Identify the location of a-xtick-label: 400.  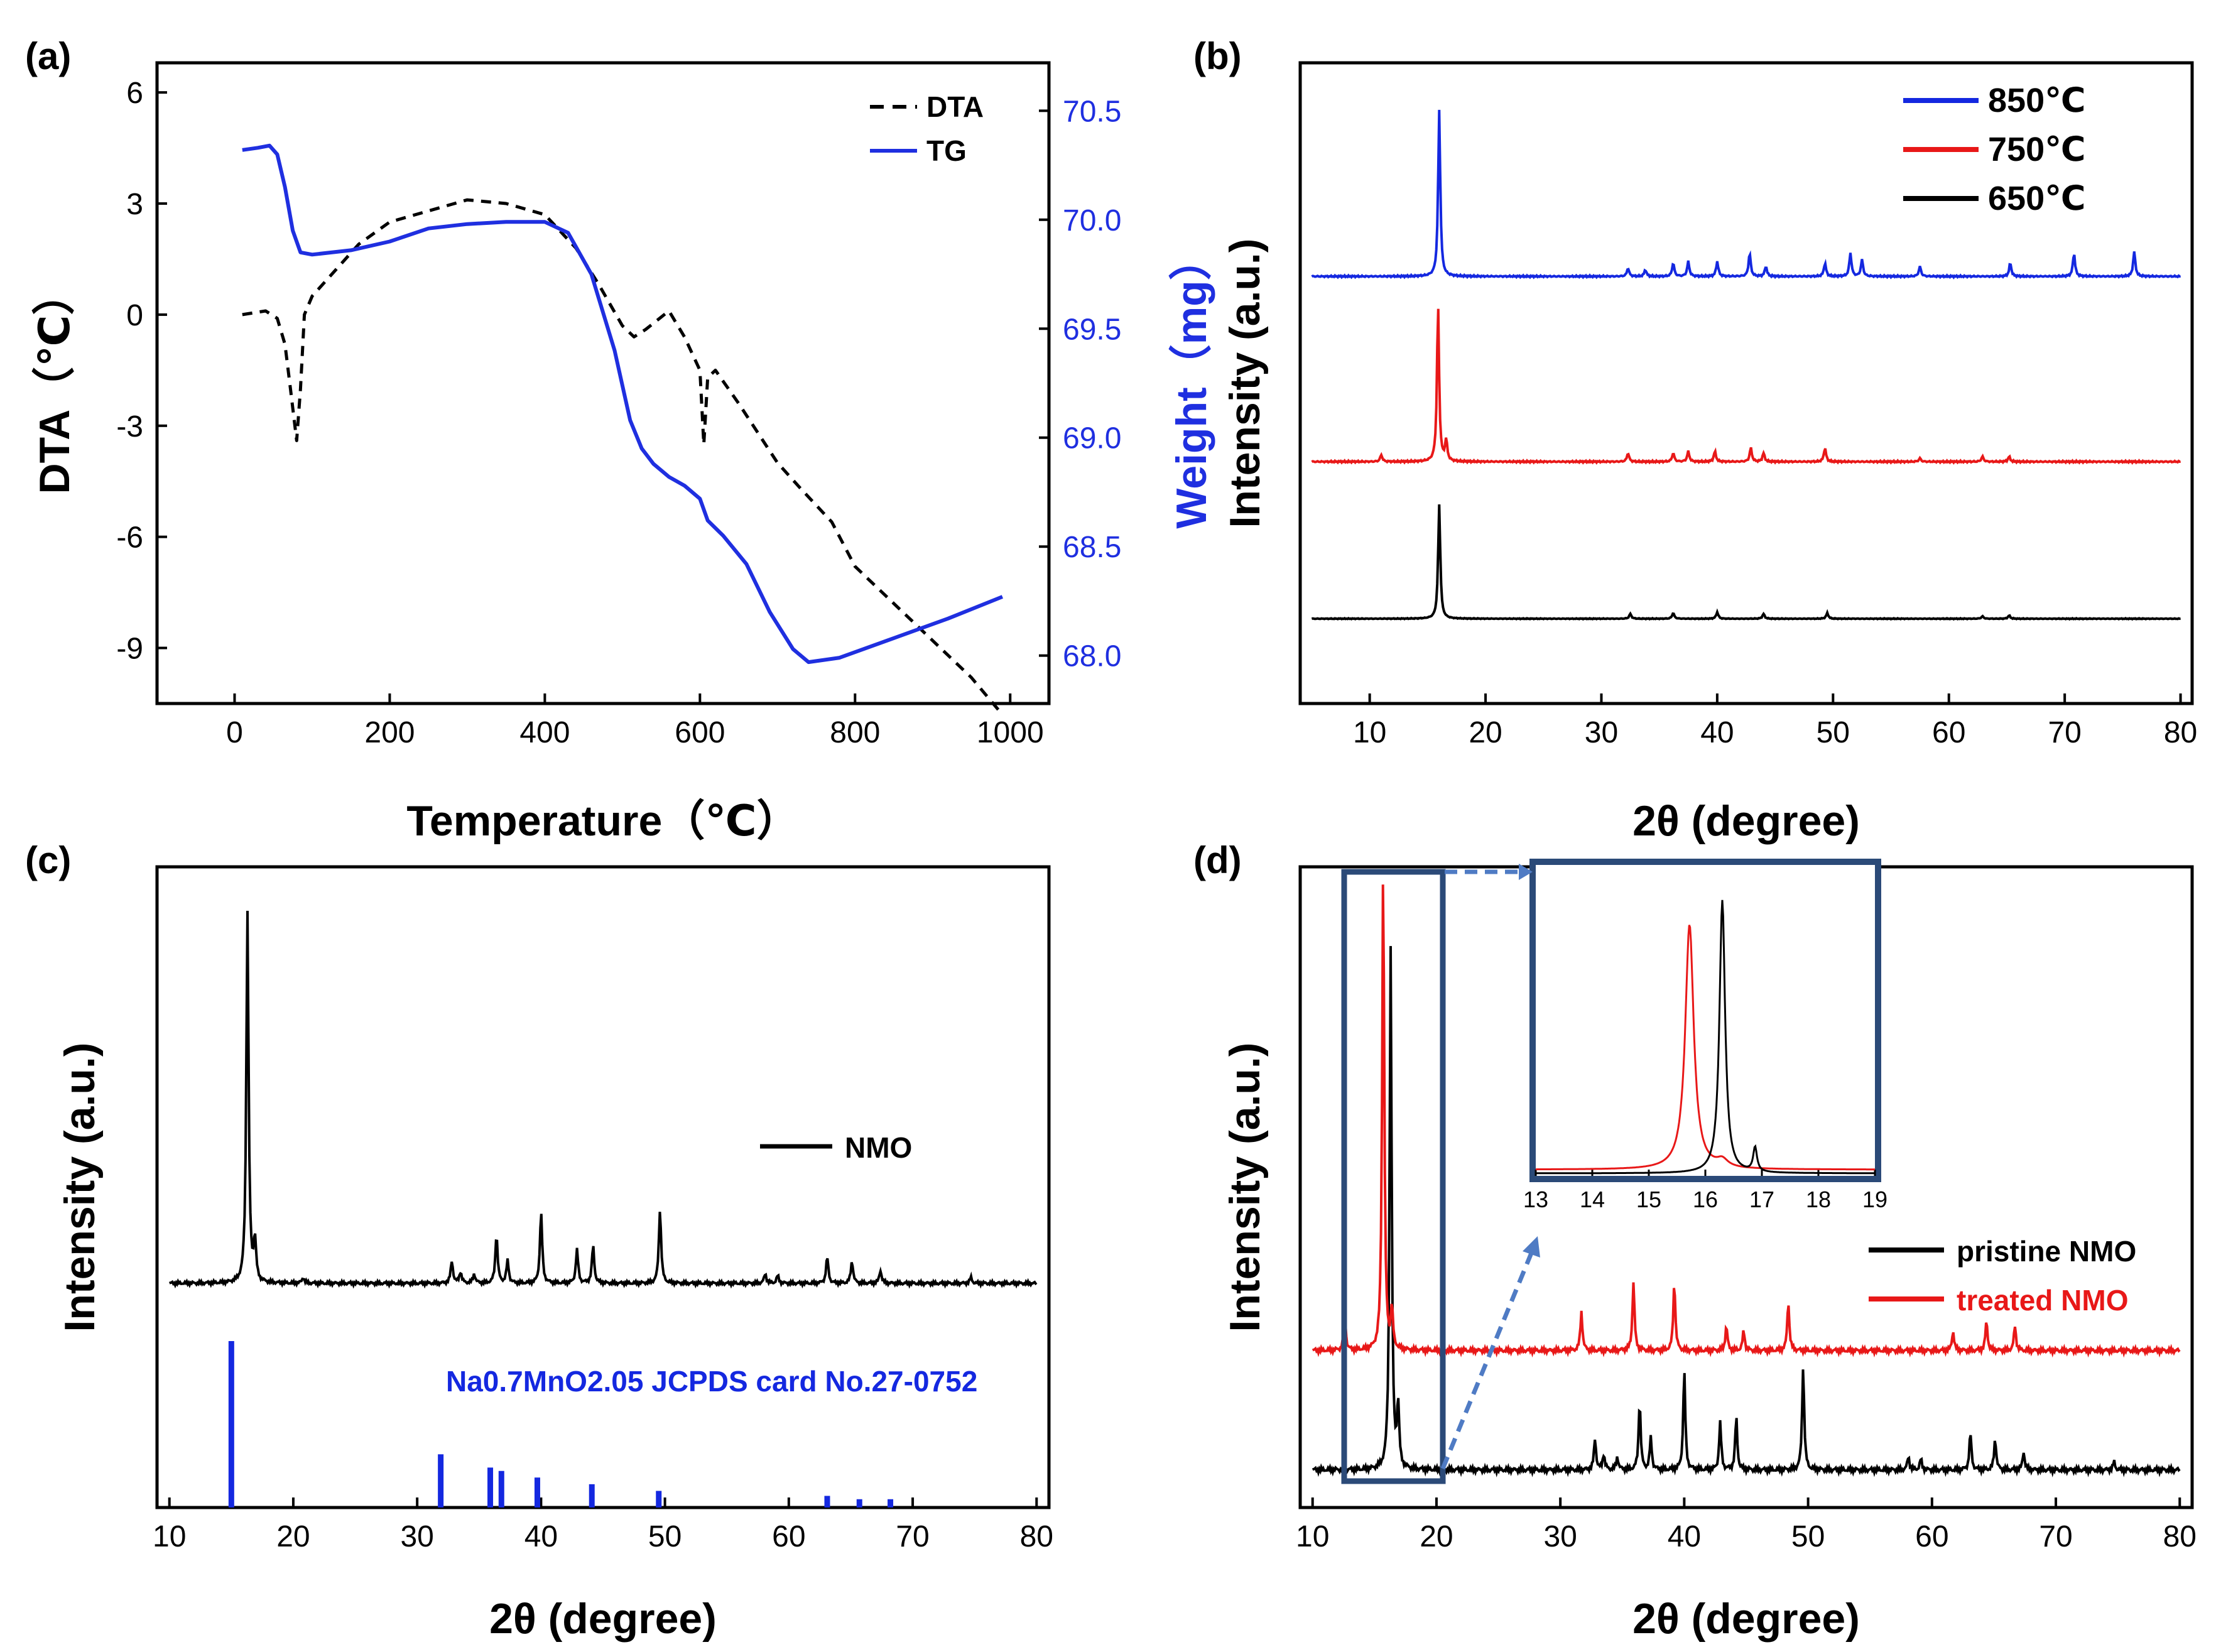
(544, 732).